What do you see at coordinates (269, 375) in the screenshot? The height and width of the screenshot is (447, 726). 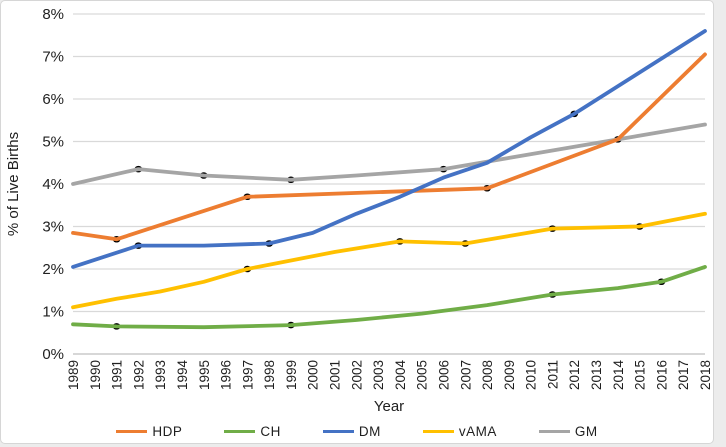 I see `x-tick-label-1998: 1998` at bounding box center [269, 375].